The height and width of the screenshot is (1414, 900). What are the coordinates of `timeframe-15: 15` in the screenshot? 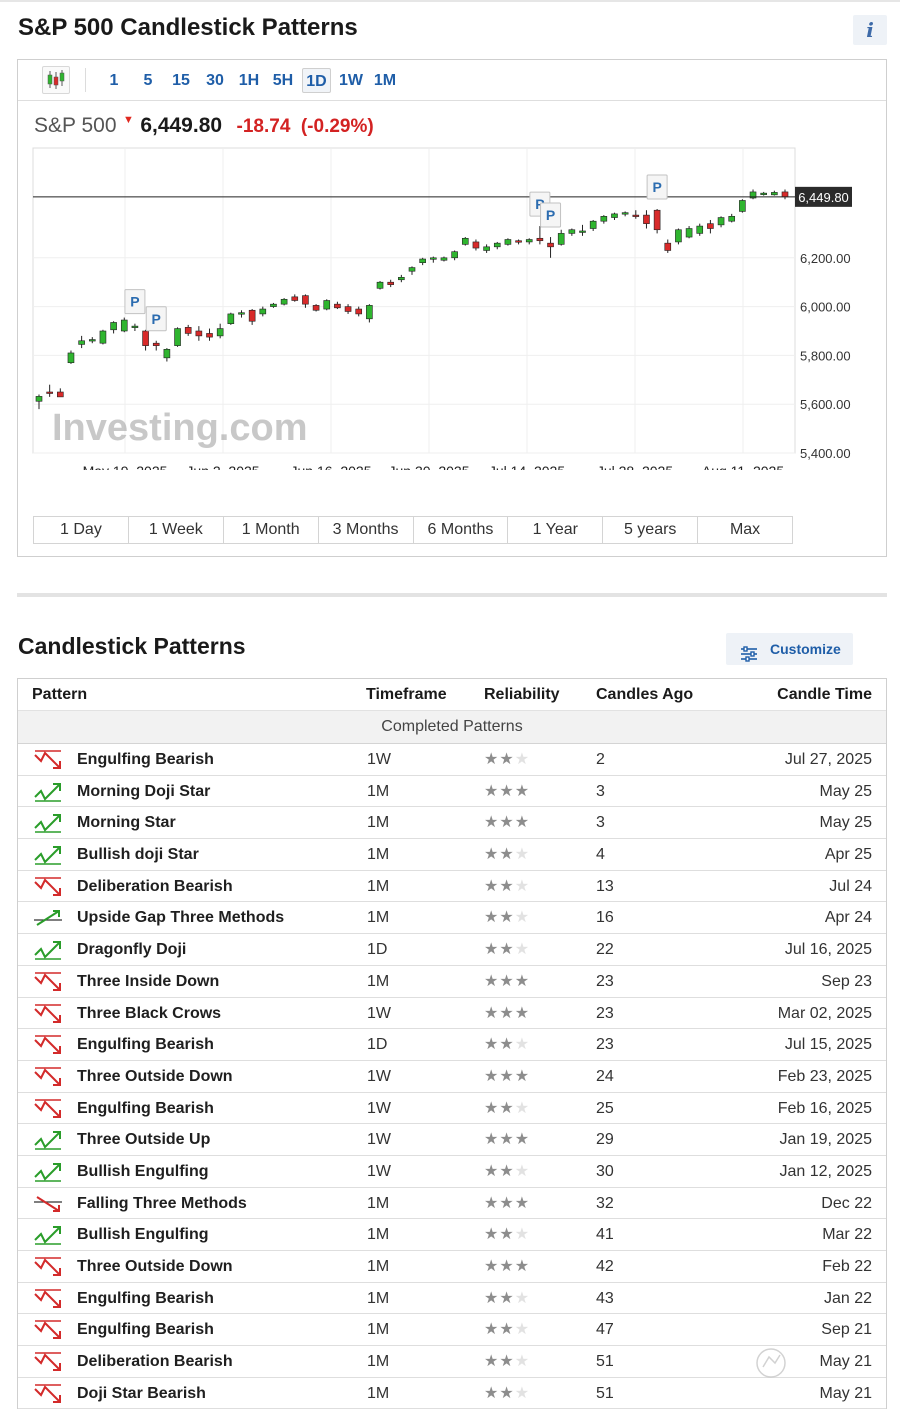 It's located at (181, 80).